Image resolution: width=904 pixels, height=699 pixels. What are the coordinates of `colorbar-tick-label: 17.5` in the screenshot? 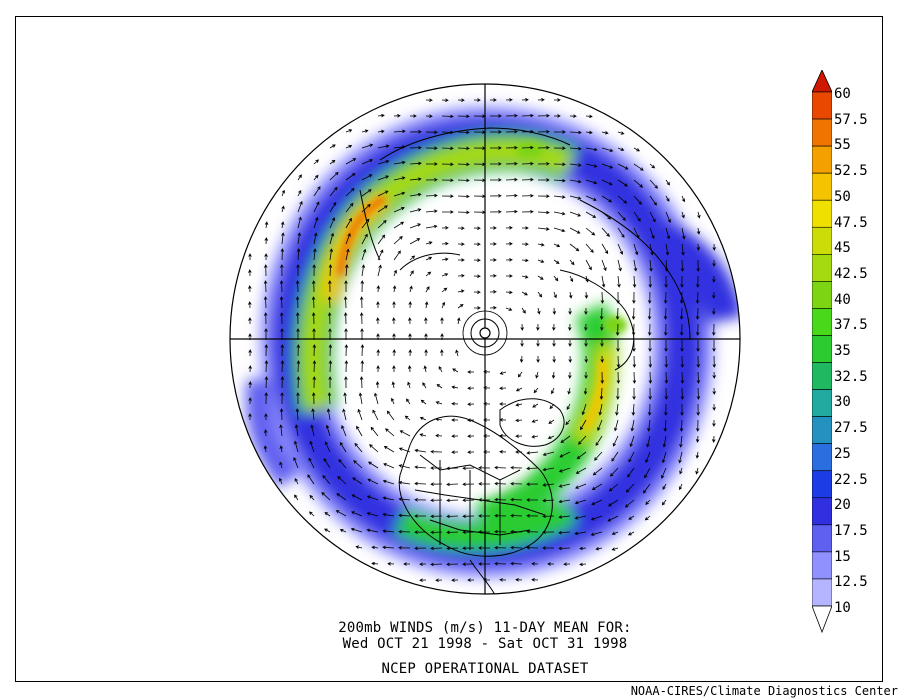 It's located at (851, 530).